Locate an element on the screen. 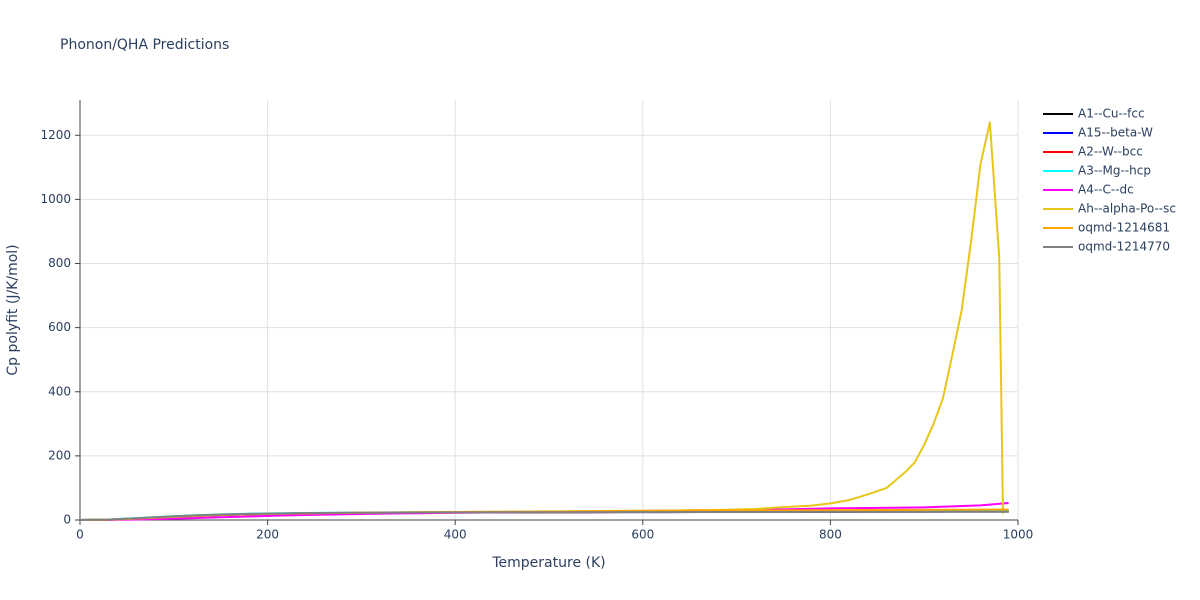  x-tick-label: 200 is located at coordinates (267, 535).